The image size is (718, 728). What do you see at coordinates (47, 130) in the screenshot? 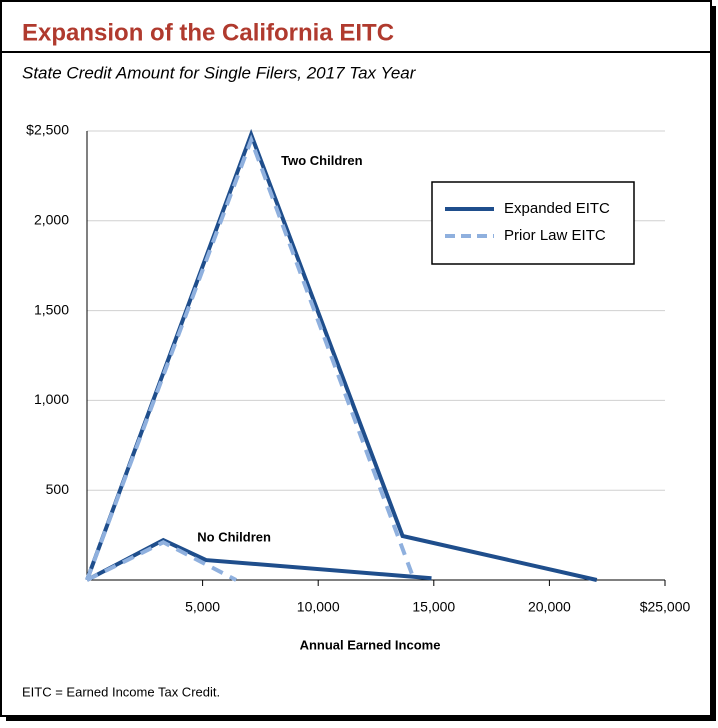
I see `y-tick-label: $2,500` at bounding box center [47, 130].